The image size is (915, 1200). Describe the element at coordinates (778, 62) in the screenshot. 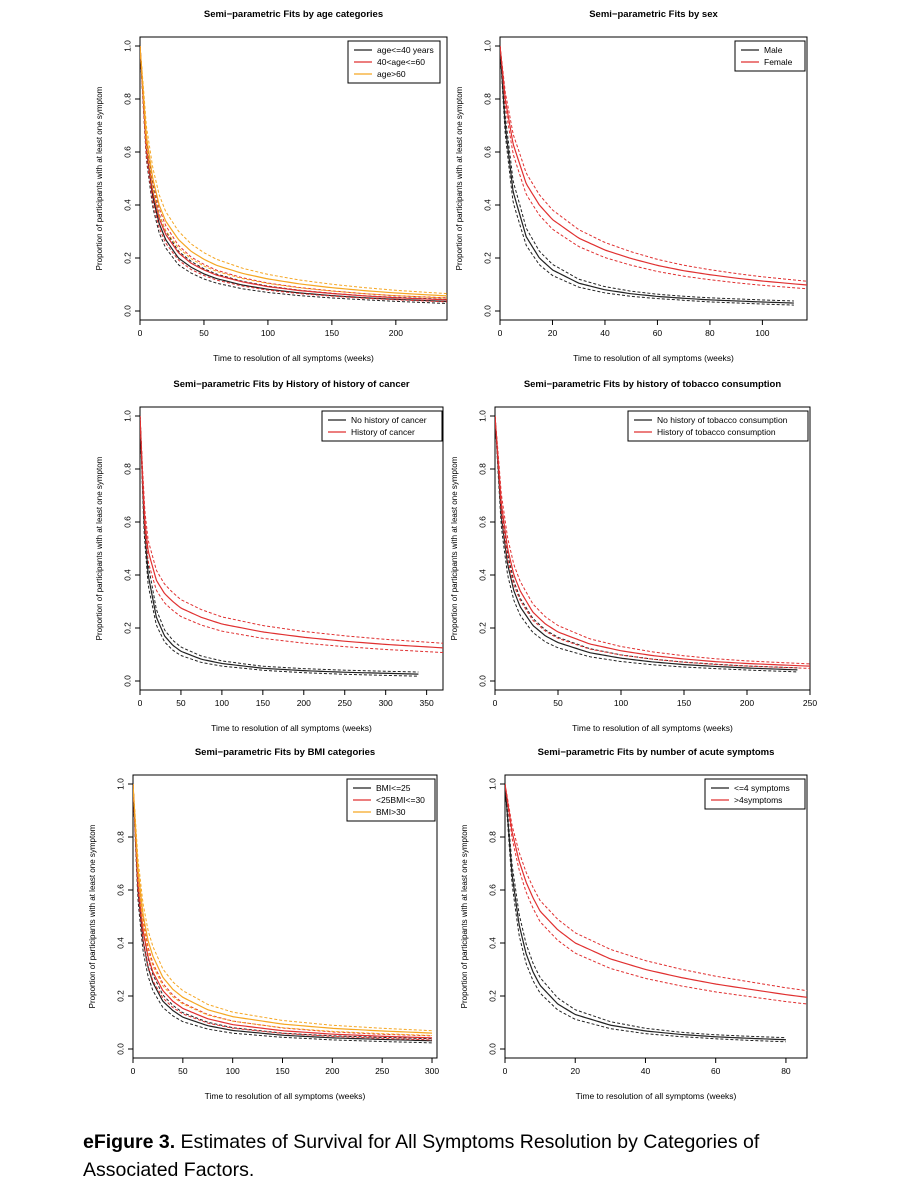

I see `legend-label: Female` at that location.